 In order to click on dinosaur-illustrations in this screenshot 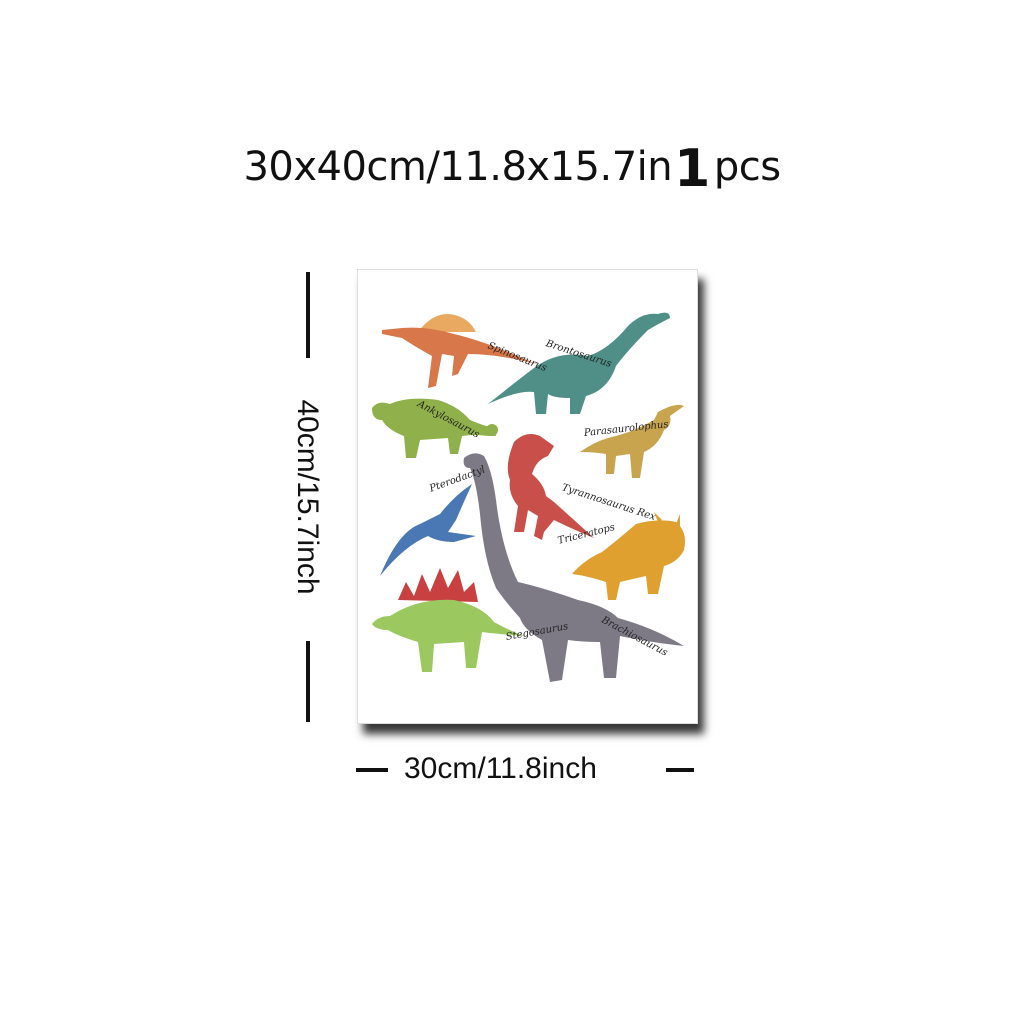, I will do `click(528, 497)`.